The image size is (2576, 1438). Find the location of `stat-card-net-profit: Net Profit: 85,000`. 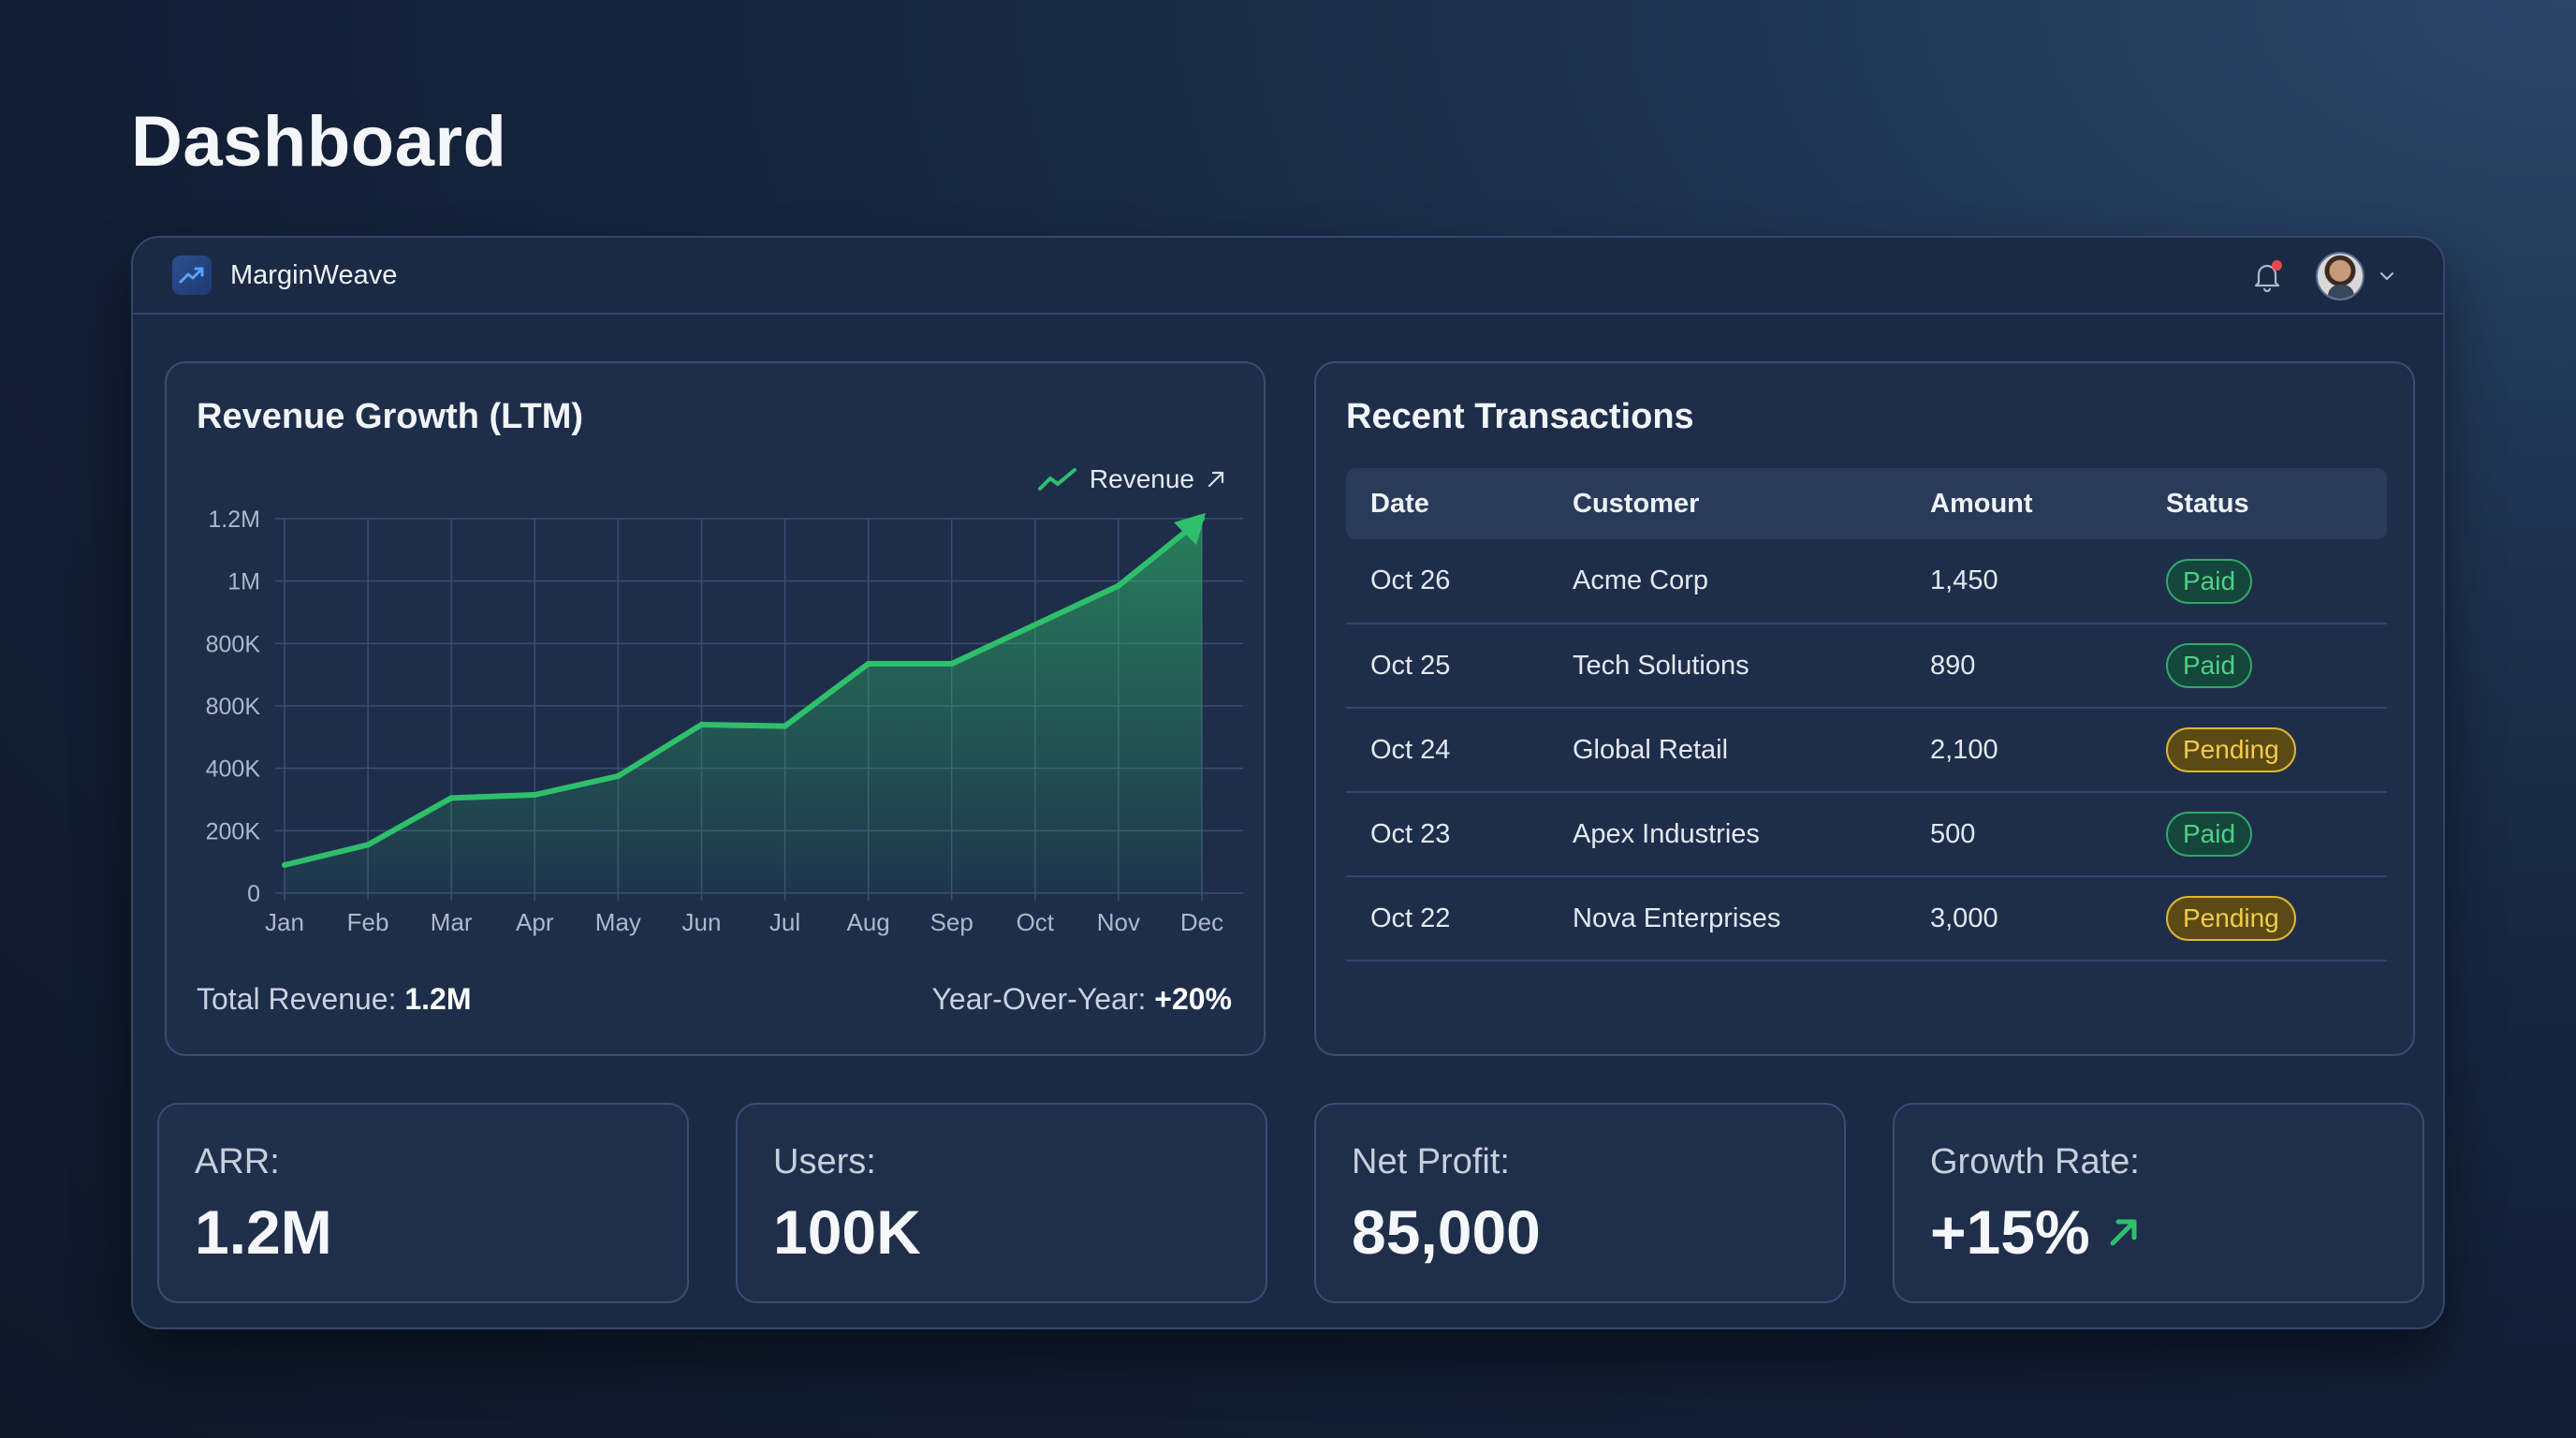

stat-card-net-profit: Net Profit: 85,000 is located at coordinates (1580, 1203).